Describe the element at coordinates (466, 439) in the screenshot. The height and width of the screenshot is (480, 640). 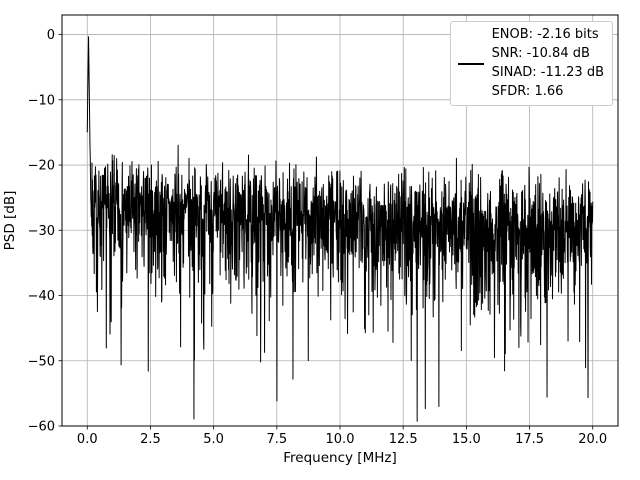
I see `x-tick-label: 15.0` at that location.